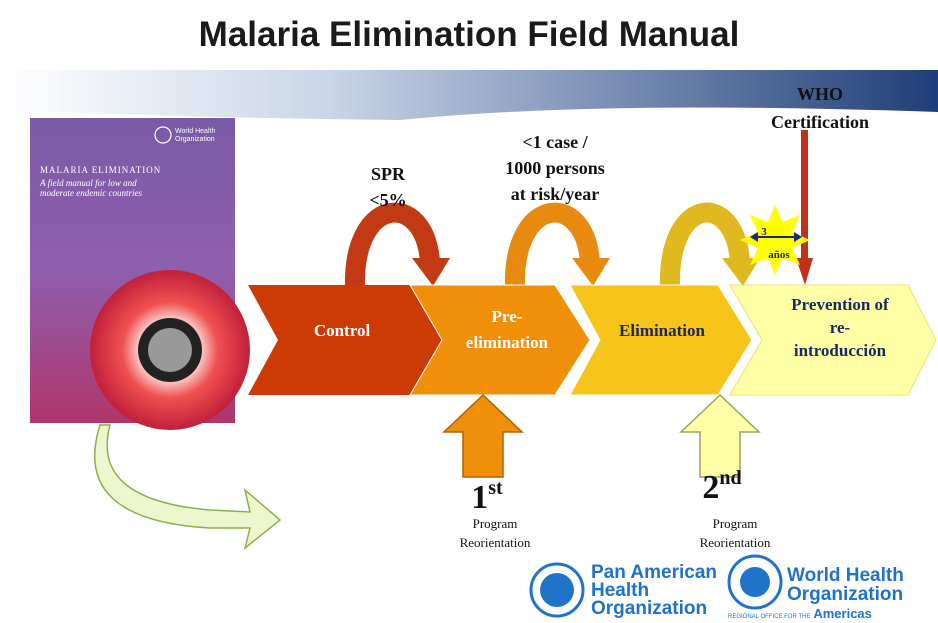  What do you see at coordinates (195, 139) in the screenshot?
I see `book-publisher: Organization` at bounding box center [195, 139].